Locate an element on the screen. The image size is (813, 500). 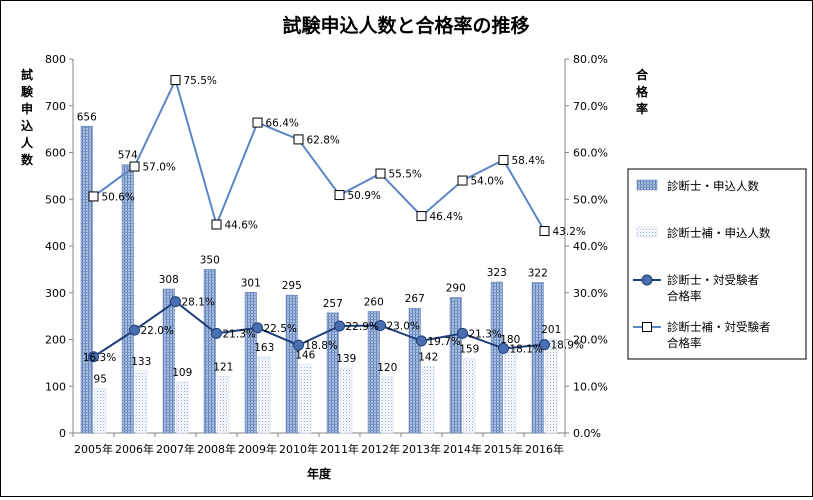
legend-swatch-hoshindanshi-rate-marker is located at coordinates (647, 327).